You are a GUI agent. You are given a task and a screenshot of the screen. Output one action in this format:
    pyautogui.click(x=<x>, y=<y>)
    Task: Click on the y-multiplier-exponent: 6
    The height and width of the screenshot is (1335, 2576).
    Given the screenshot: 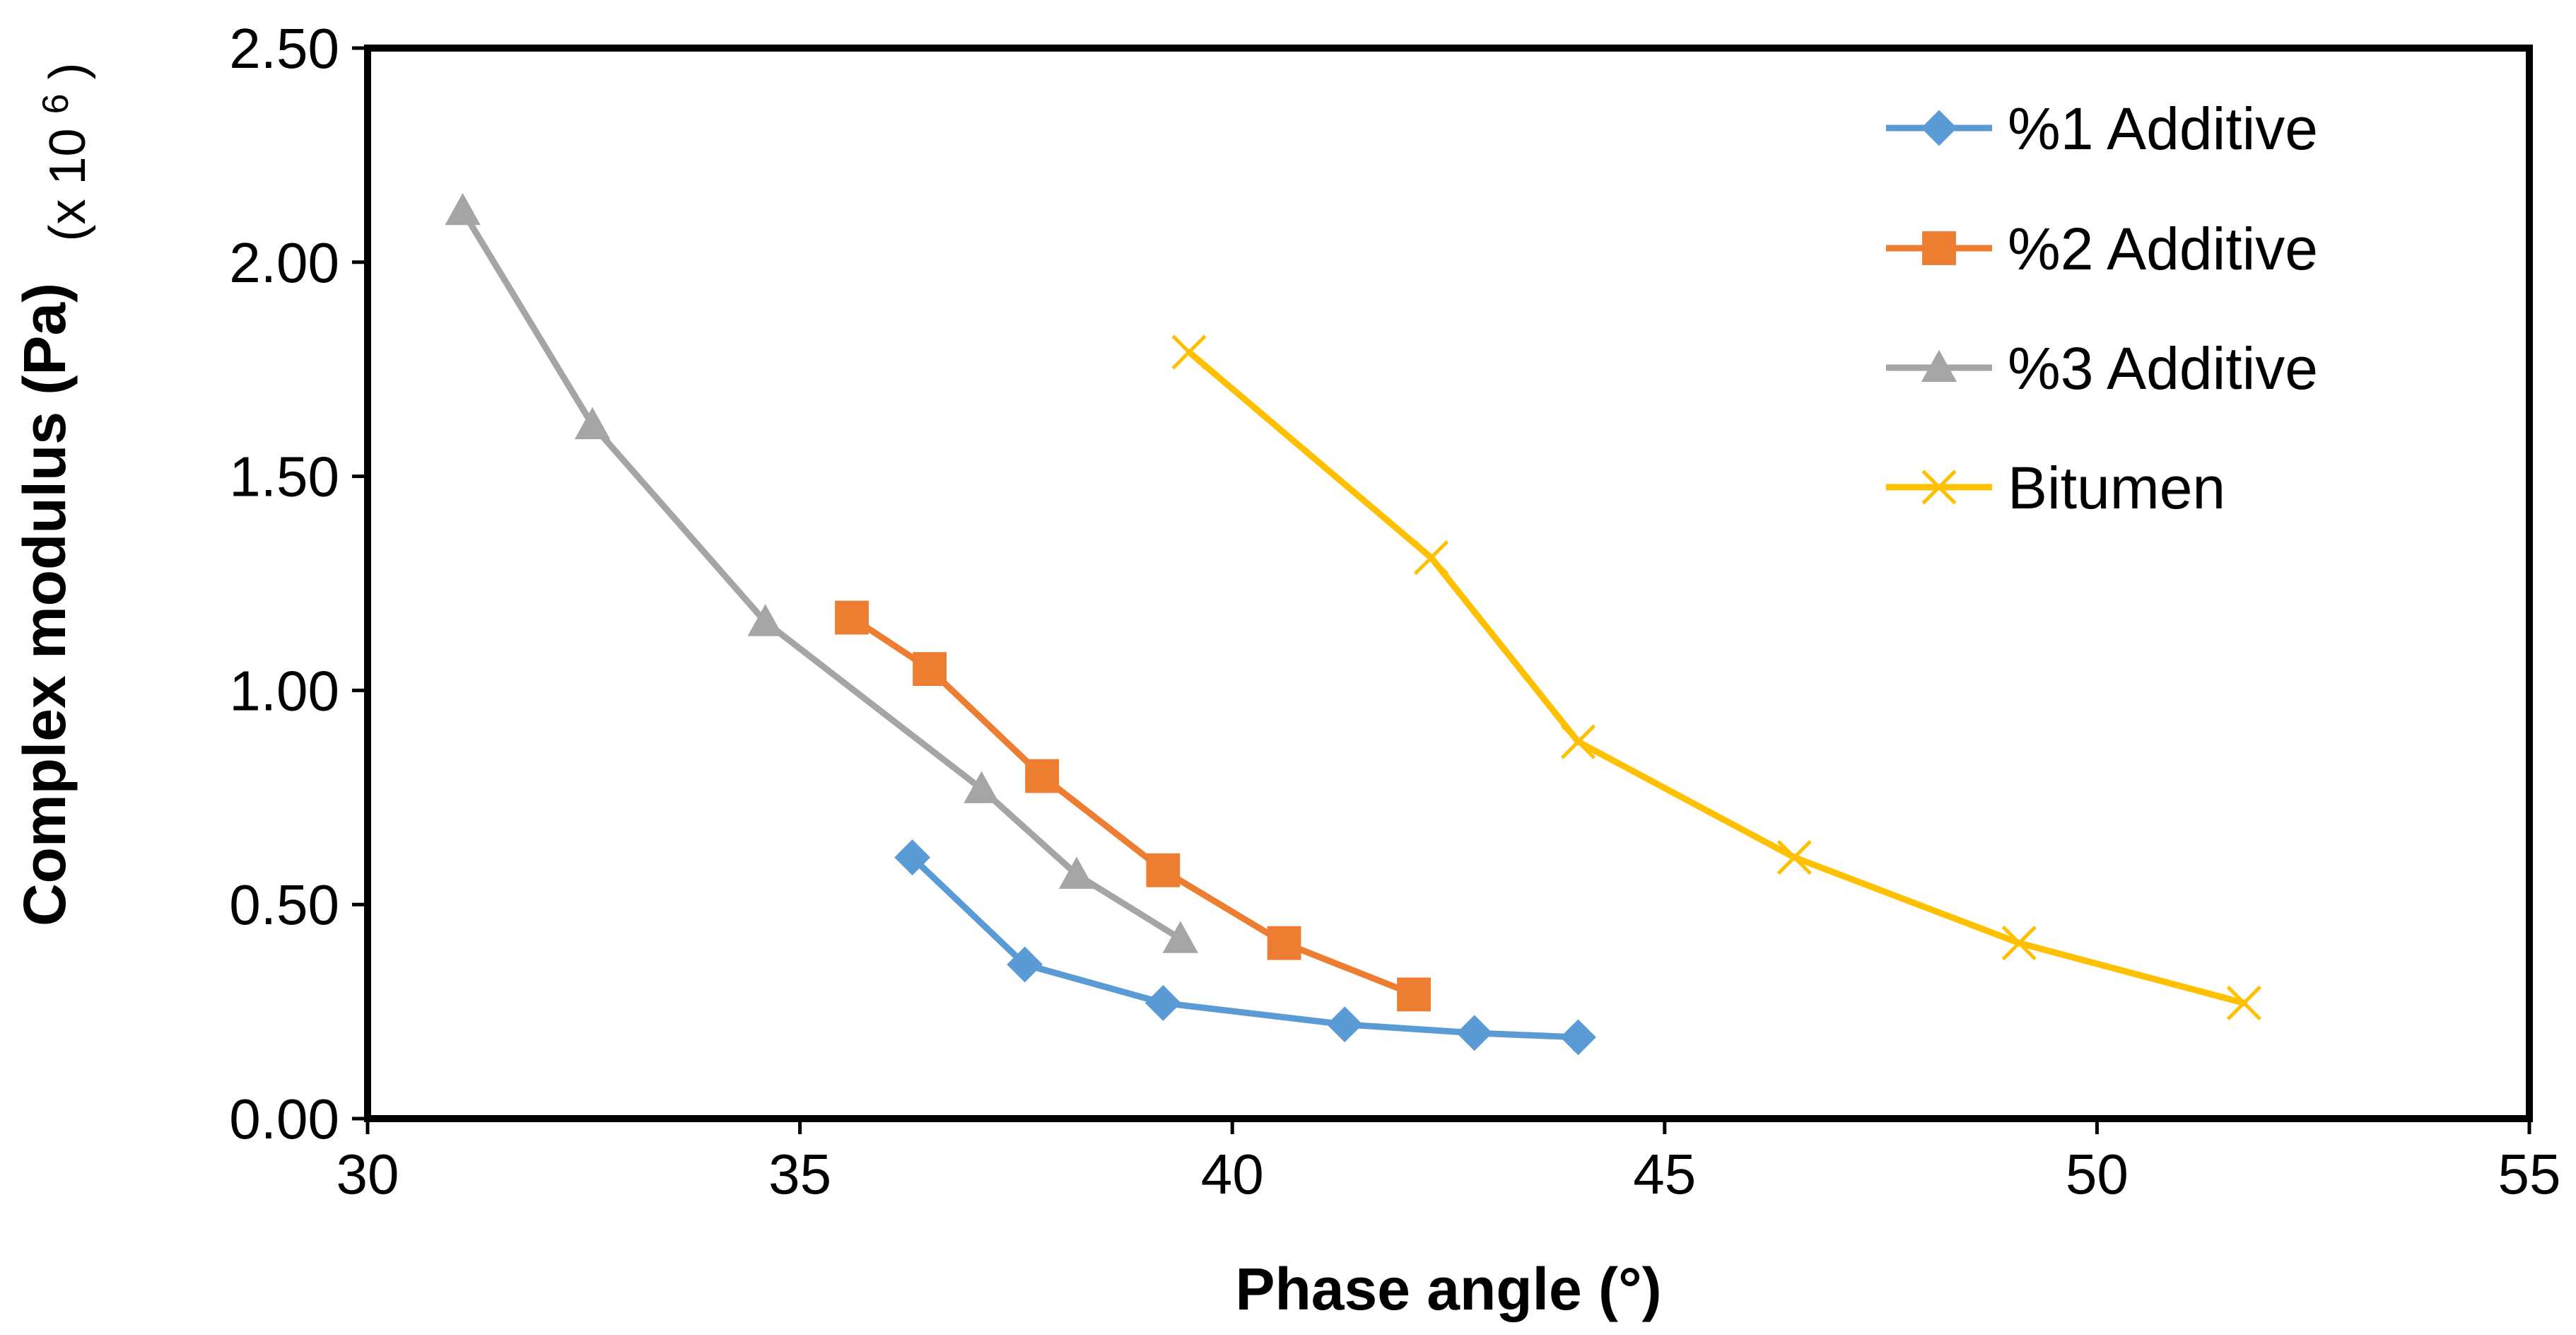 What is the action you would take?
    pyautogui.click(x=56, y=103)
    